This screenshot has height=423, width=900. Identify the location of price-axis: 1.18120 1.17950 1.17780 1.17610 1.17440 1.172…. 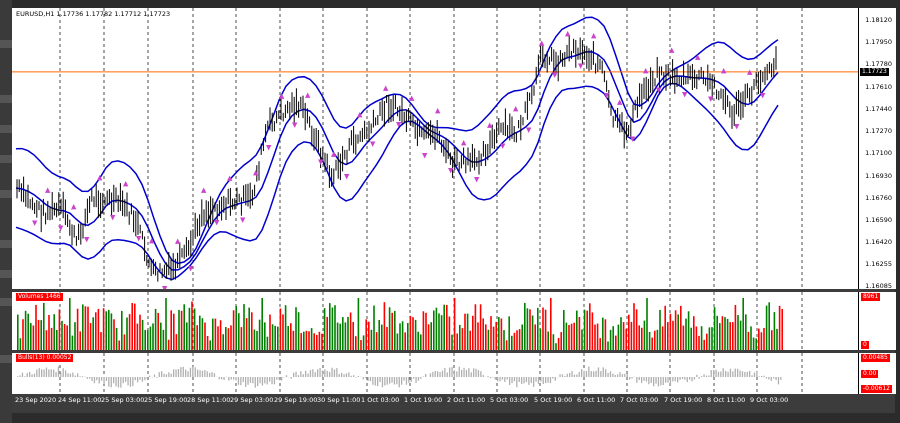
(877, 149).